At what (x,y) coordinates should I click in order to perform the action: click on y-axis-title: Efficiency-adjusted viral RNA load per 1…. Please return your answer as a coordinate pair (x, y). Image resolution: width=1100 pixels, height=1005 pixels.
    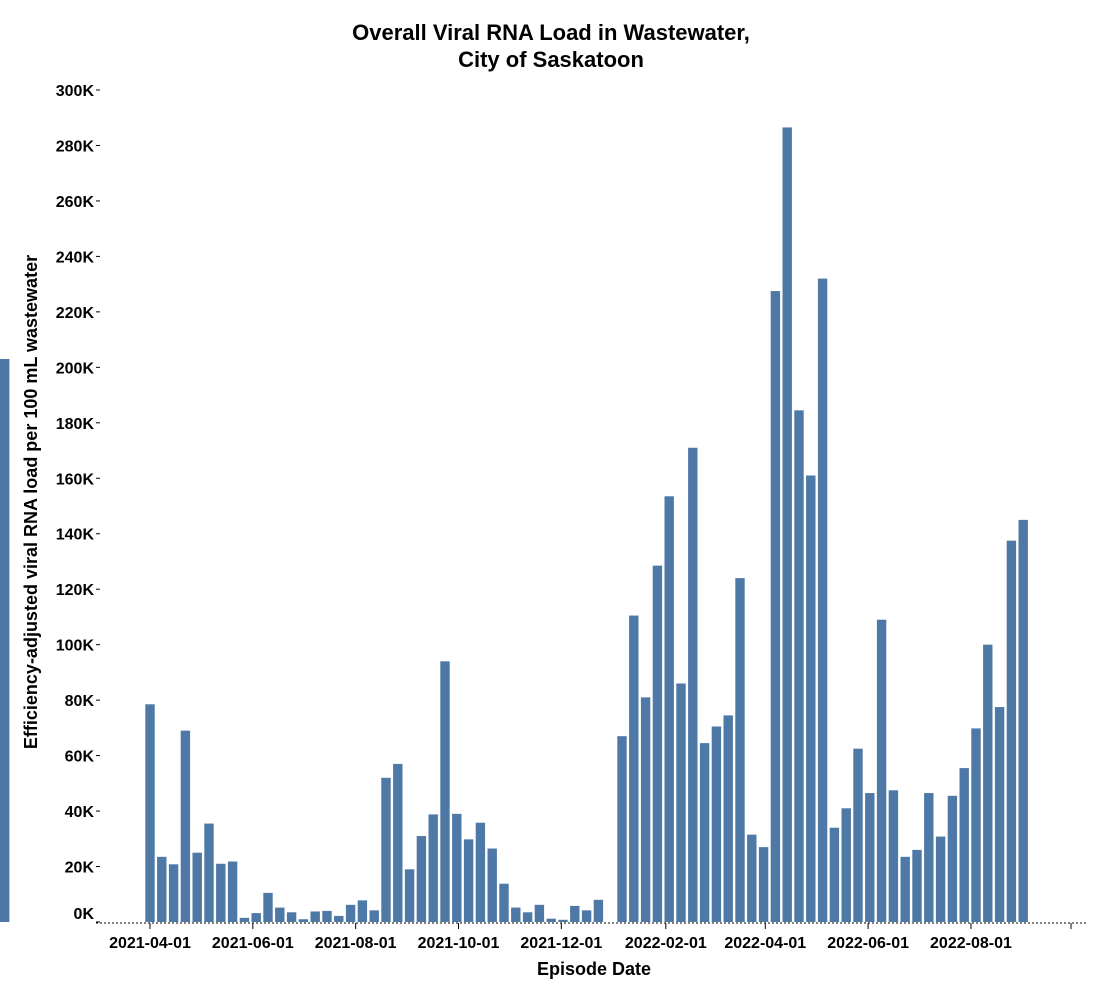
    Looking at the image, I should click on (31, 502).